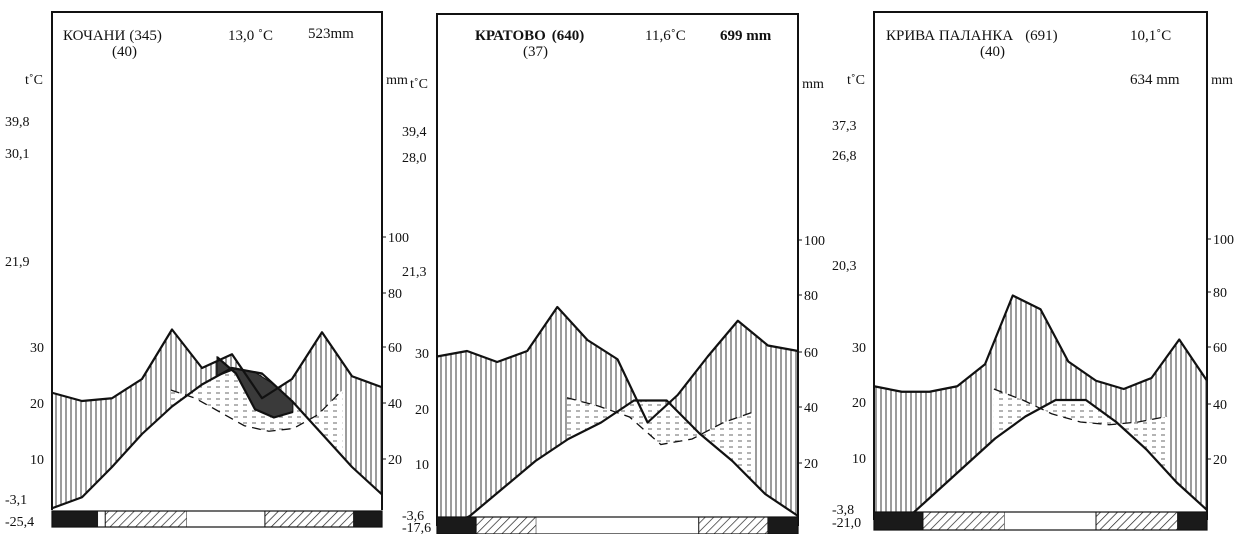 This screenshot has height=539, width=1244. I want to click on warm-month-mean-label: 21,3, so click(414, 272).